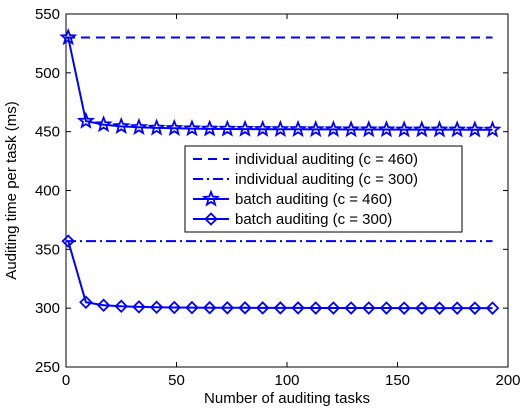  I want to click on y-tick-label: 550, so click(47, 14).